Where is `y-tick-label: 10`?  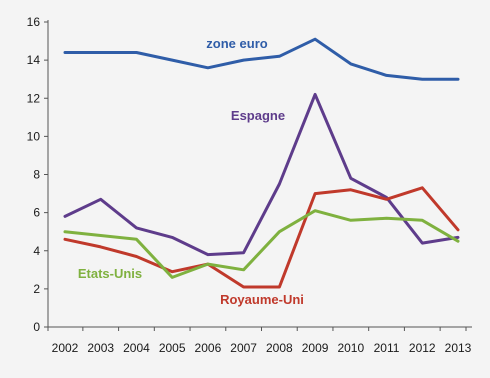
y-tick-label: 10 is located at coordinates (34, 136).